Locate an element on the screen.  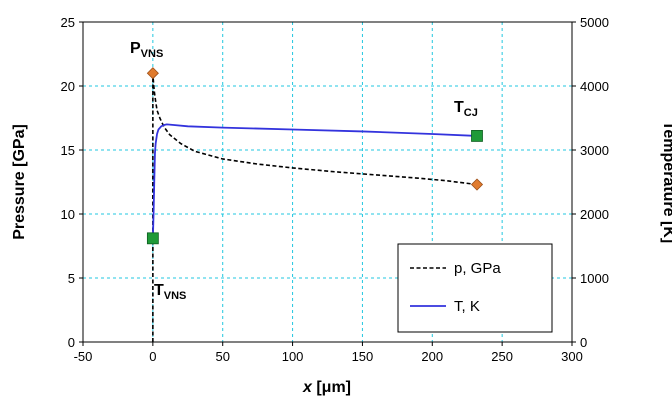
annotation-t-cj: TCJ is located at coordinates (466, 109).